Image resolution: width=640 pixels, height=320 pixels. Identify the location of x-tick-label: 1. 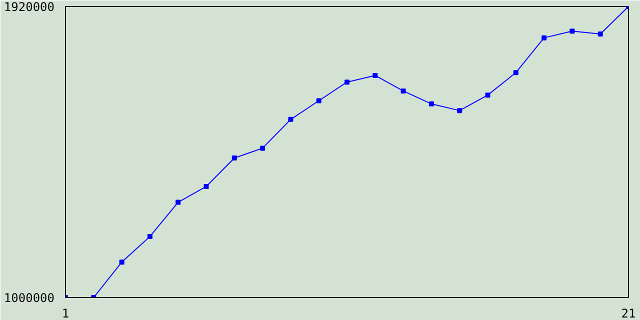
(66, 313).